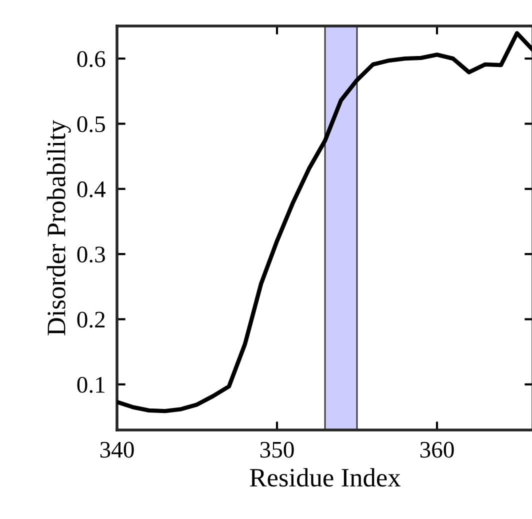  Describe the element at coordinates (91, 320) in the screenshot. I see `y-tick-label: 0.2` at that location.